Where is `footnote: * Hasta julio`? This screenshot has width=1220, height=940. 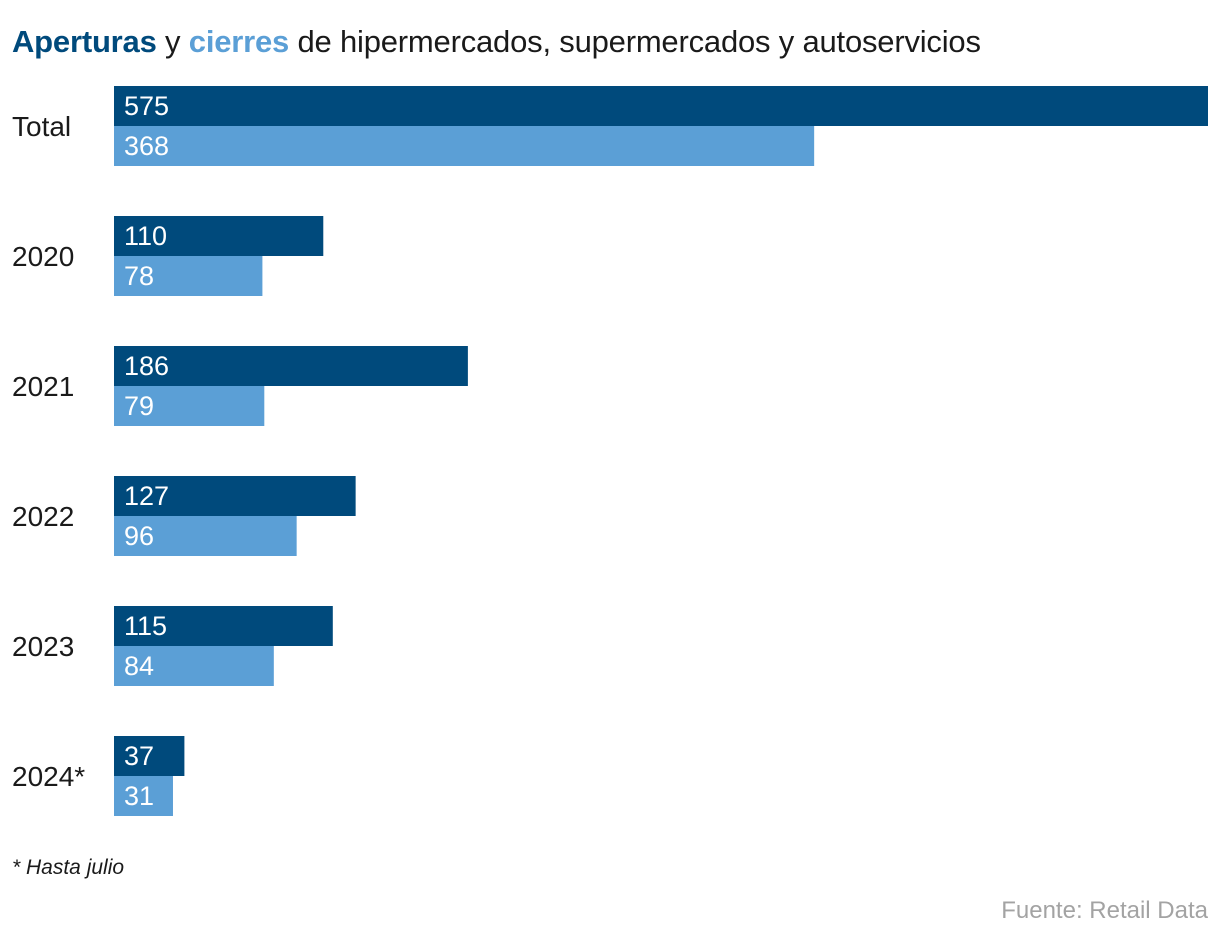
footnote: * Hasta julio is located at coordinates (68, 867).